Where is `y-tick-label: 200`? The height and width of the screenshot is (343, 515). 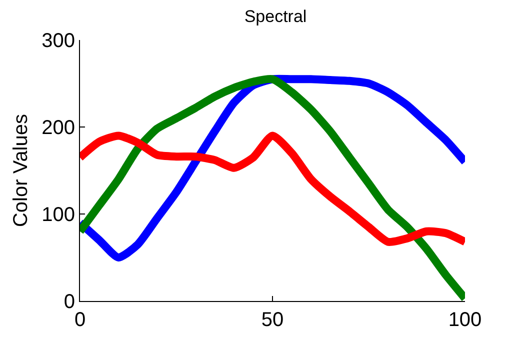 y-tick-label: 200 is located at coordinates (58, 128).